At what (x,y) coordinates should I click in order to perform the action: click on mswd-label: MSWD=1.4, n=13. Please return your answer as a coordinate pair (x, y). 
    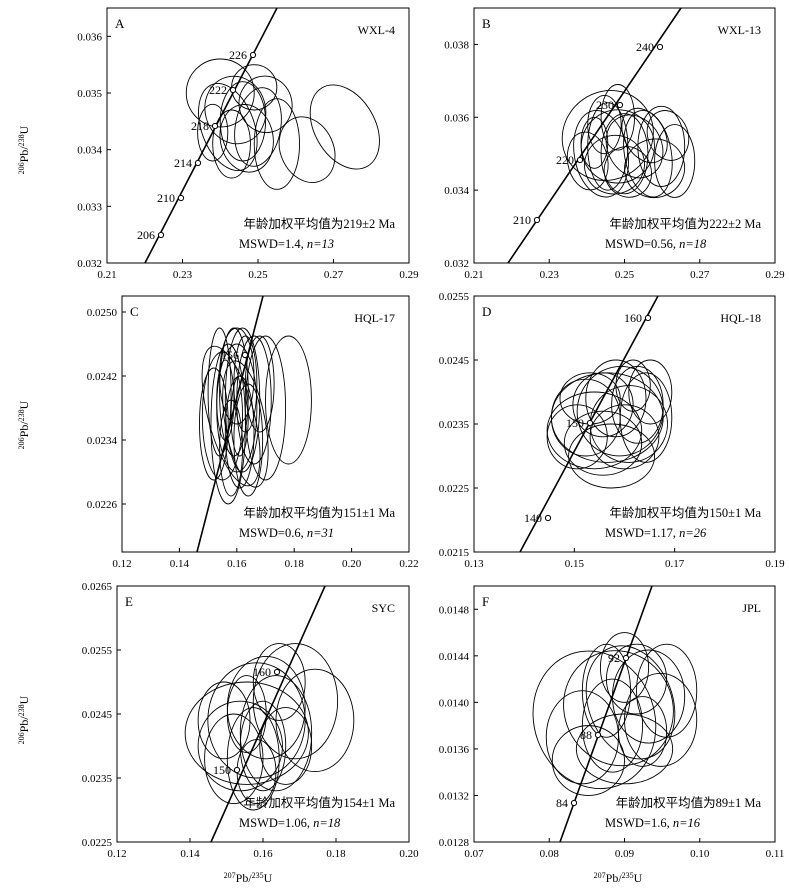
    Looking at the image, I should click on (286, 244).